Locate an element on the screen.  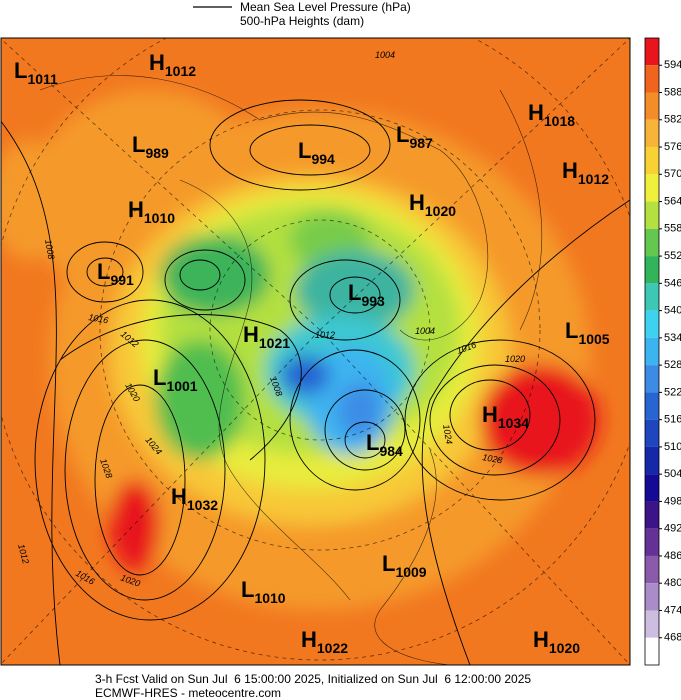
pressure-center: H1032 is located at coordinates (194, 498).